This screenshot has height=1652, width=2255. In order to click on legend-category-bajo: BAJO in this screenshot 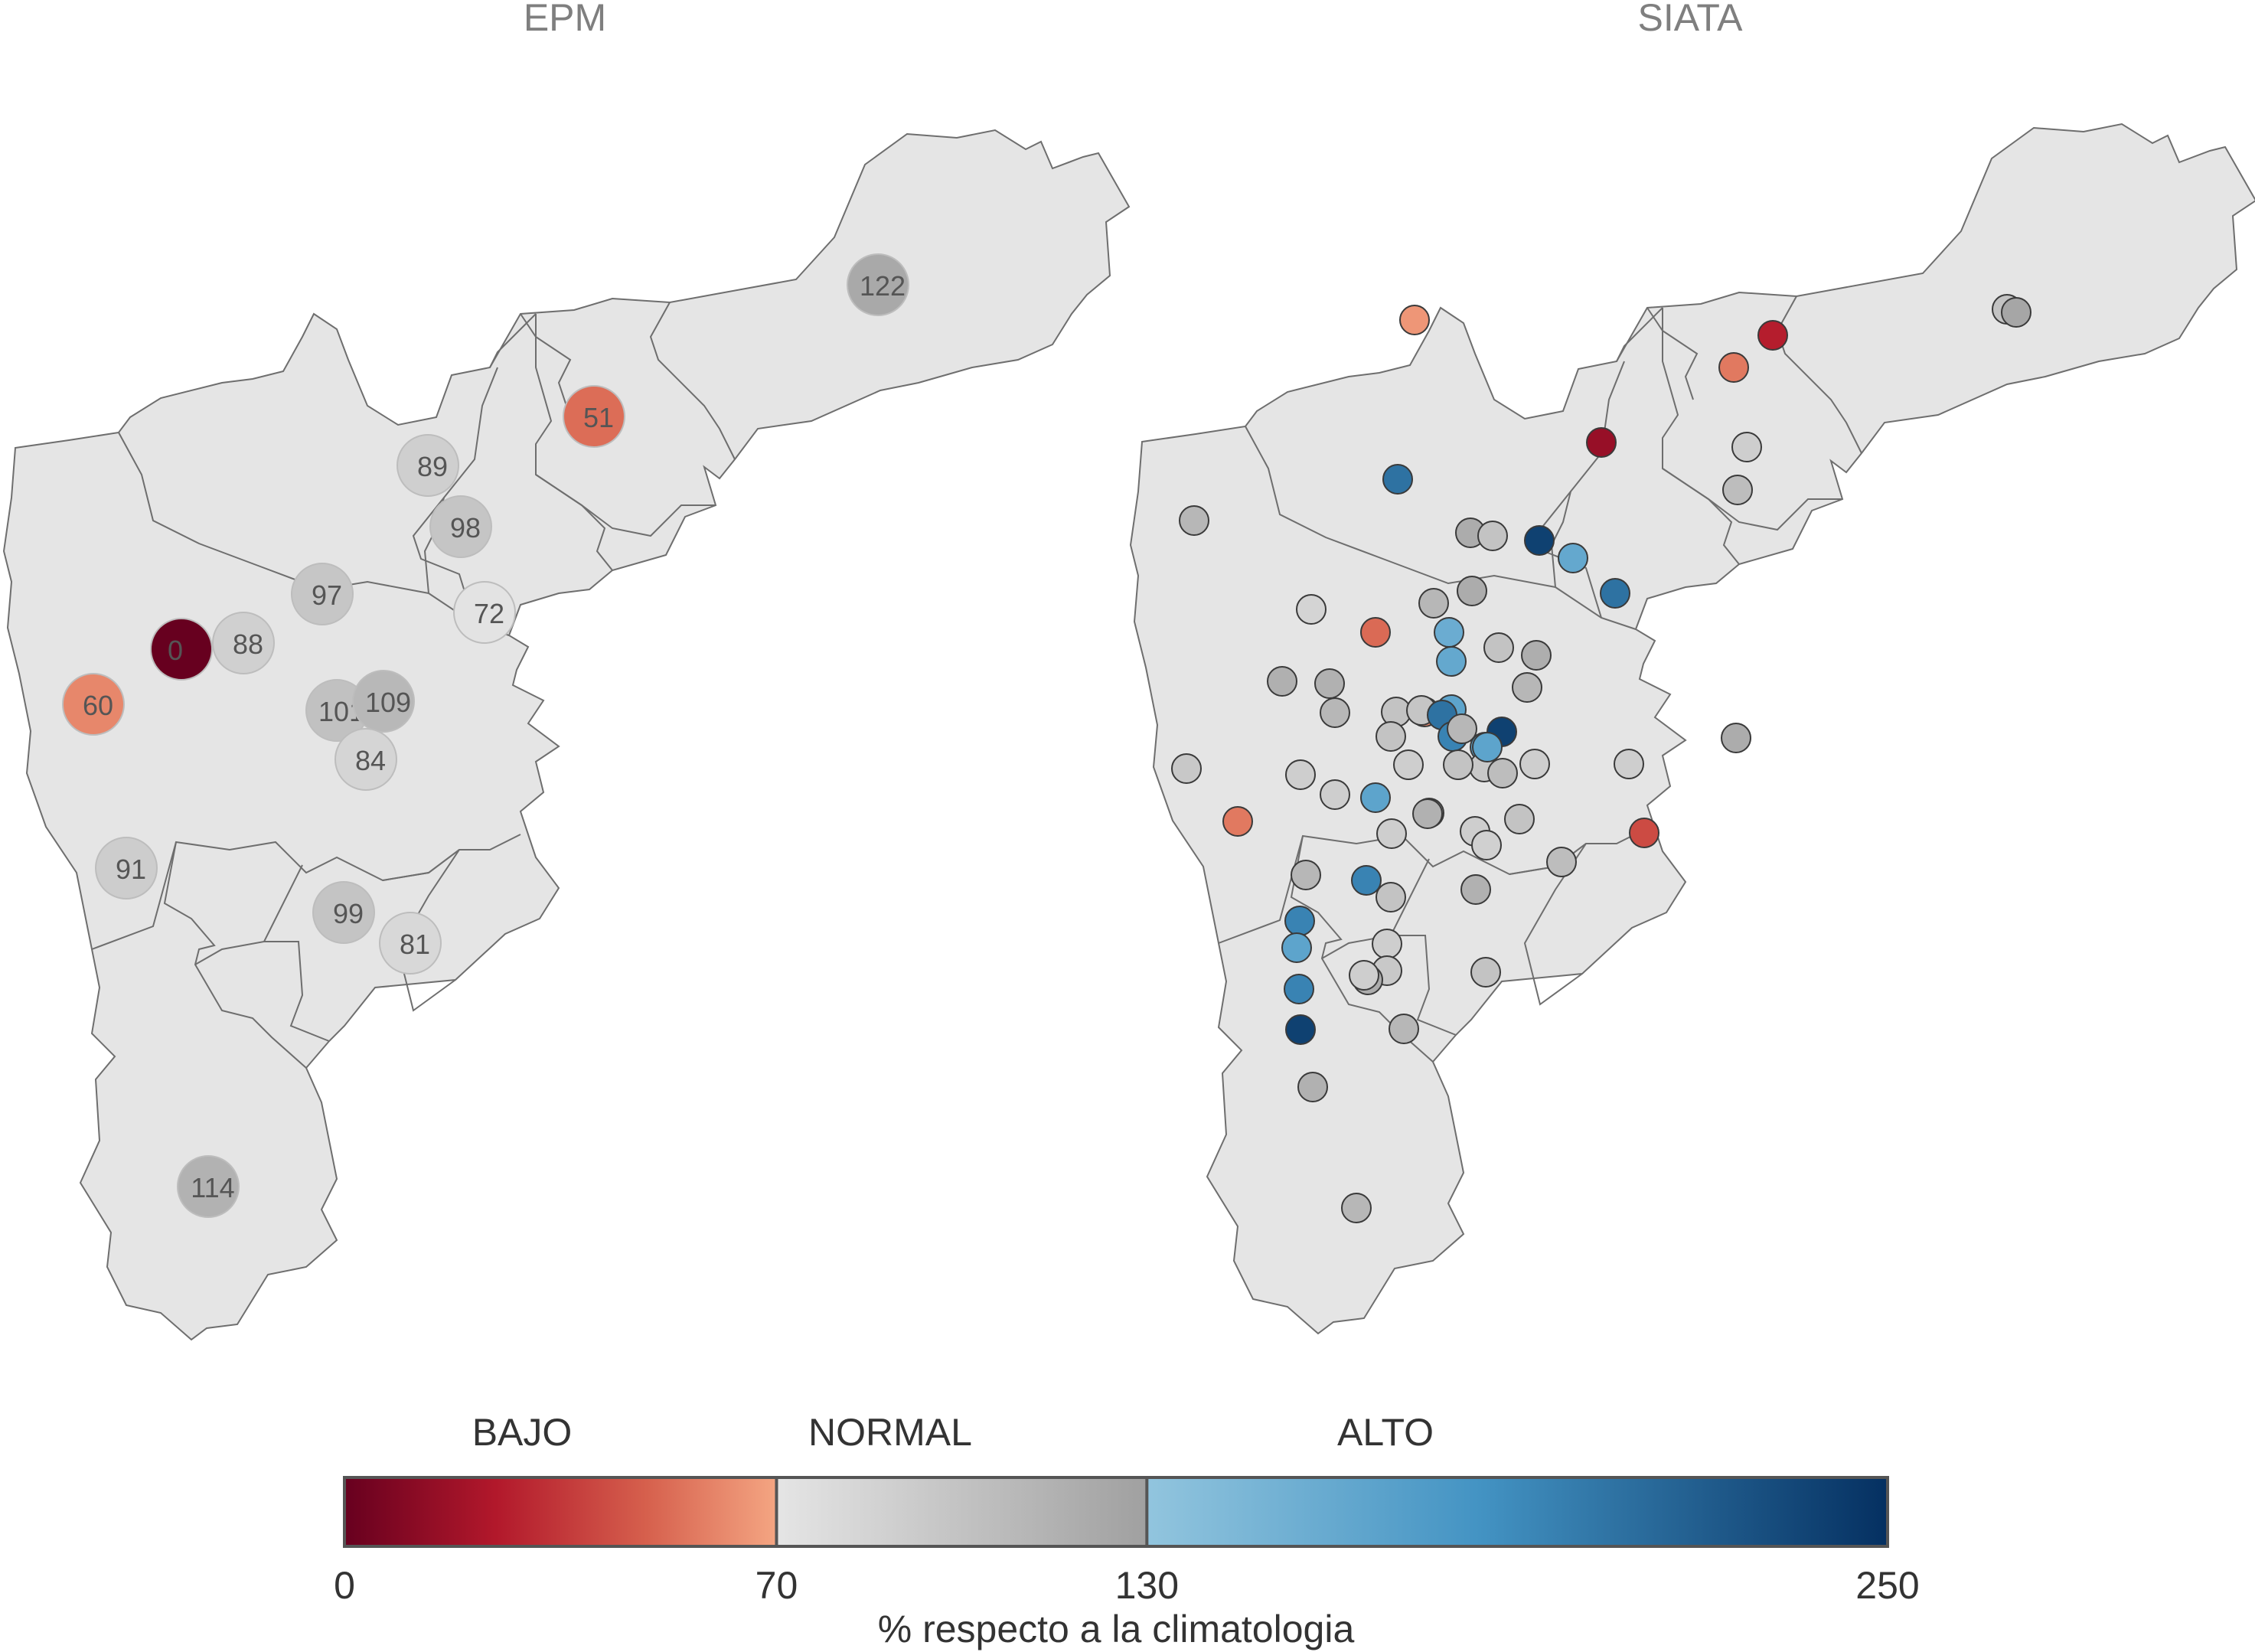, I will do `click(522, 1433)`.